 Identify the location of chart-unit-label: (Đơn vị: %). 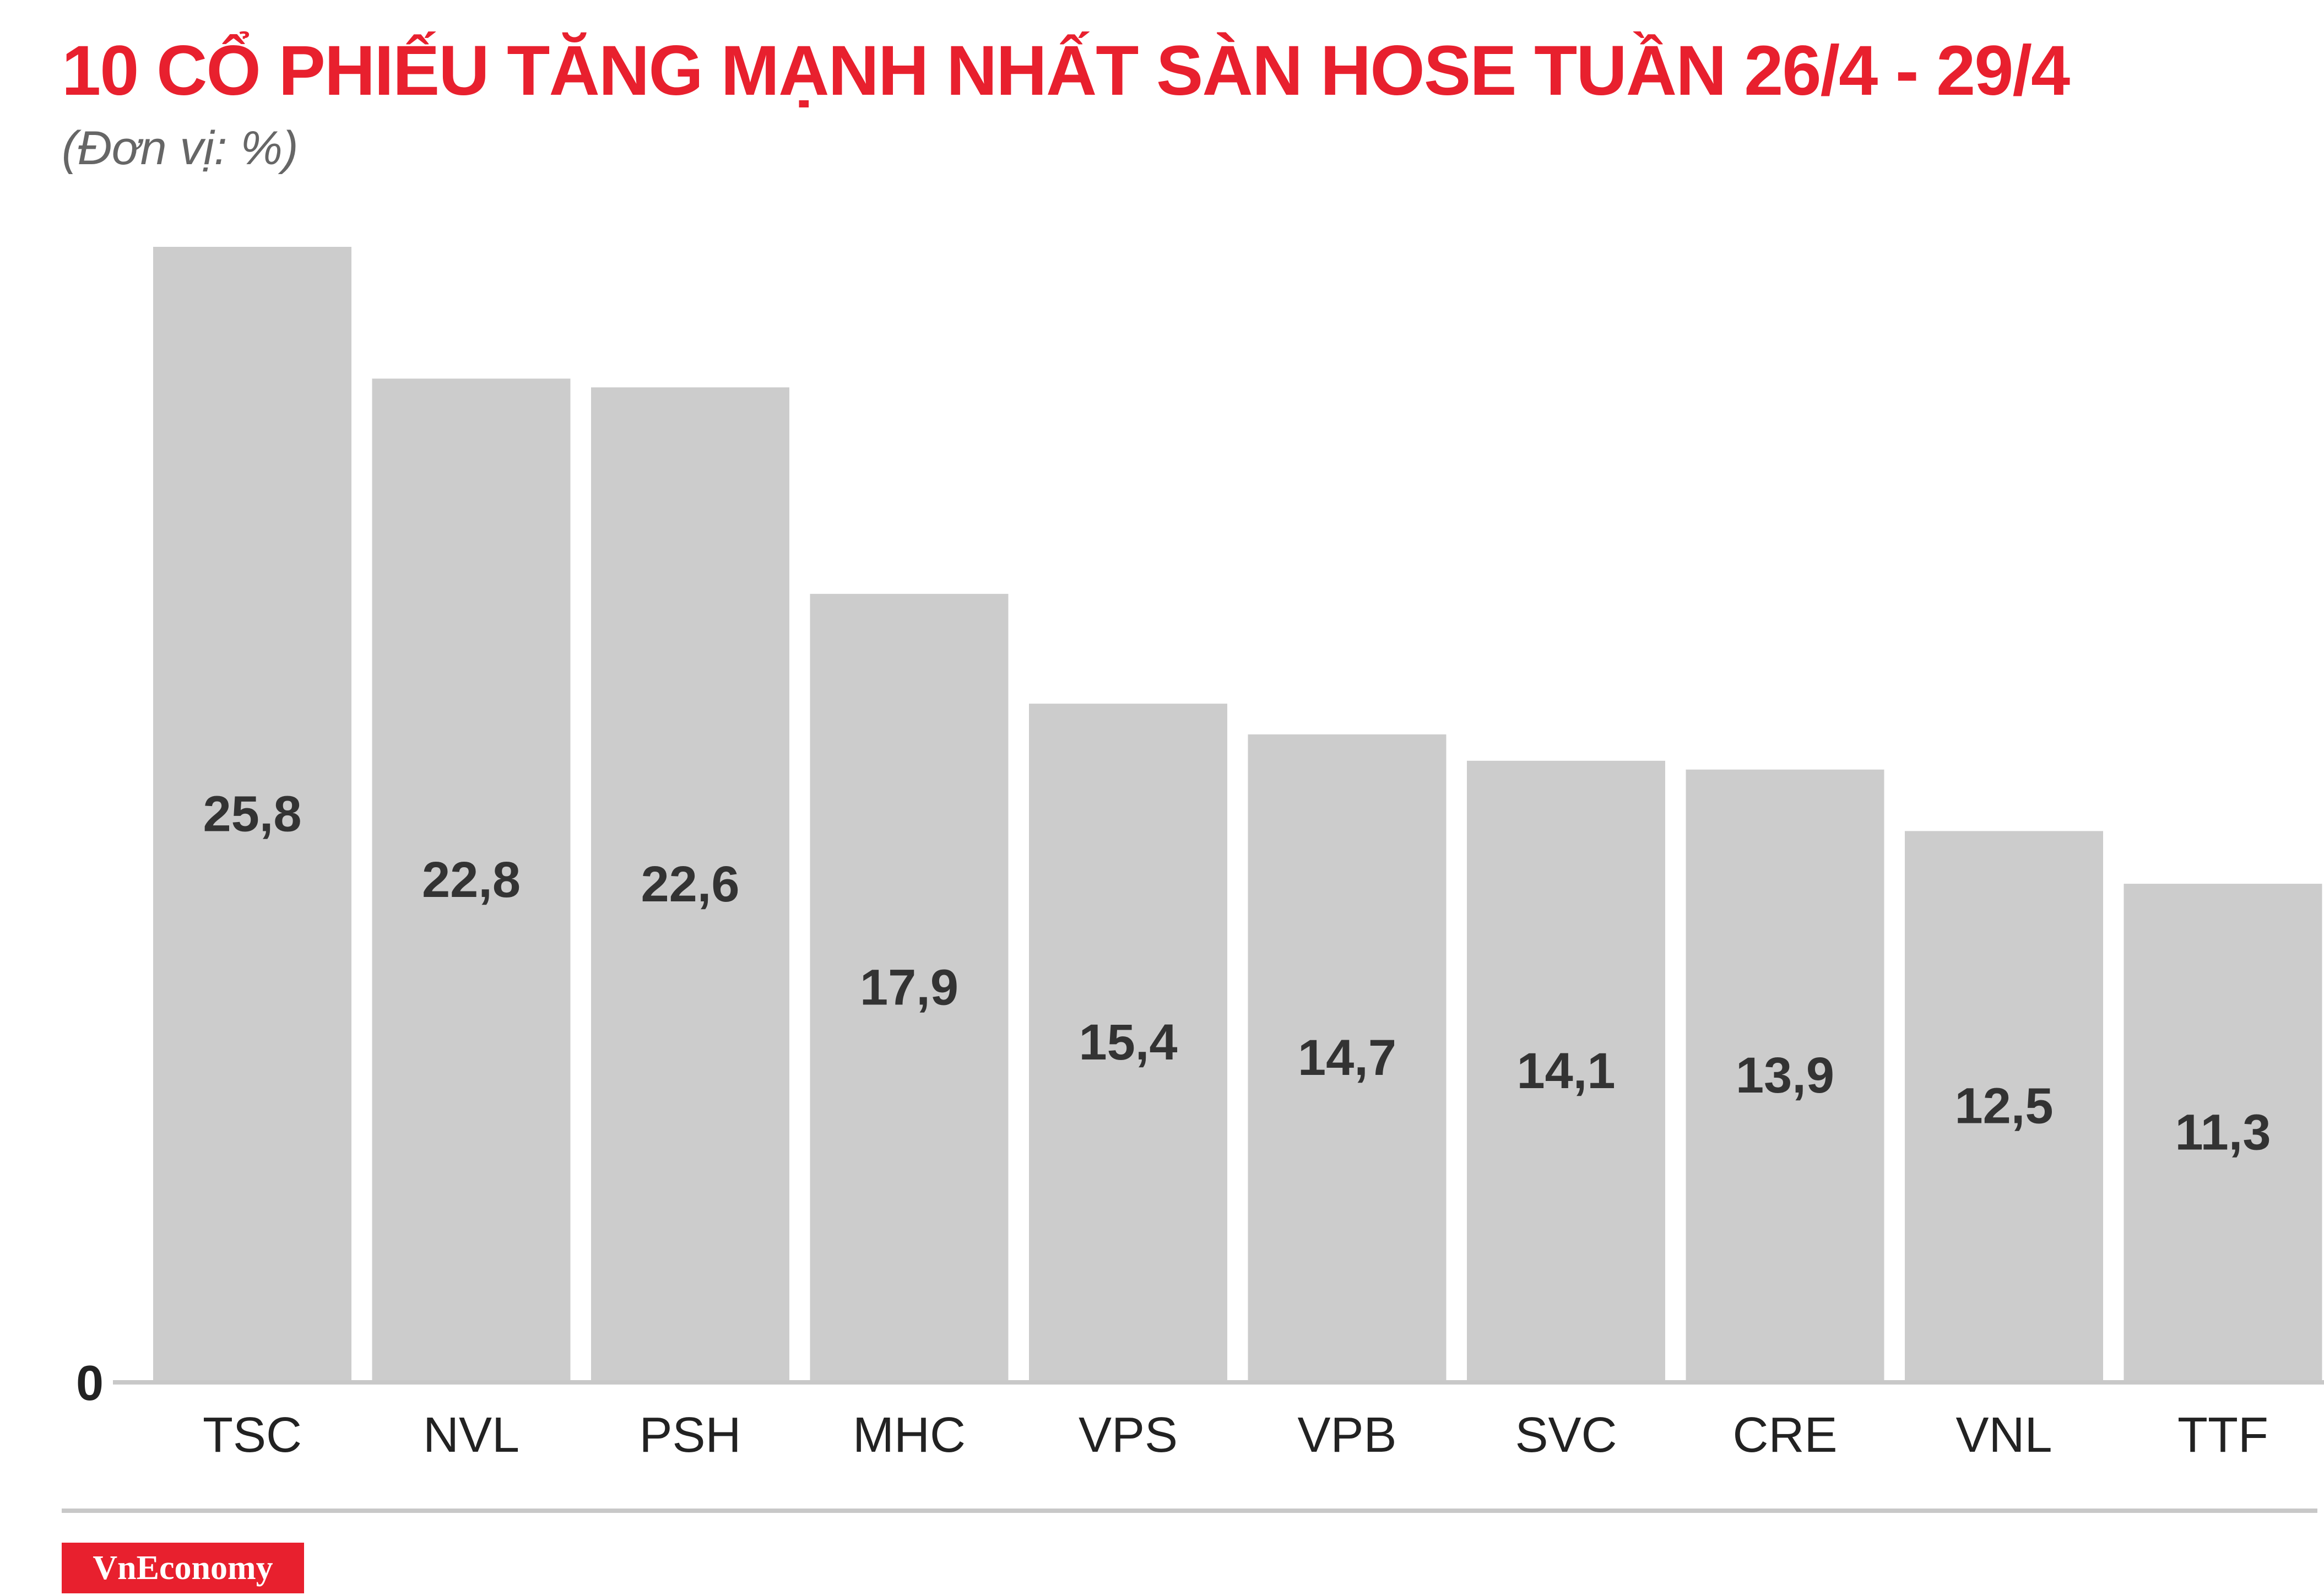
(180, 148).